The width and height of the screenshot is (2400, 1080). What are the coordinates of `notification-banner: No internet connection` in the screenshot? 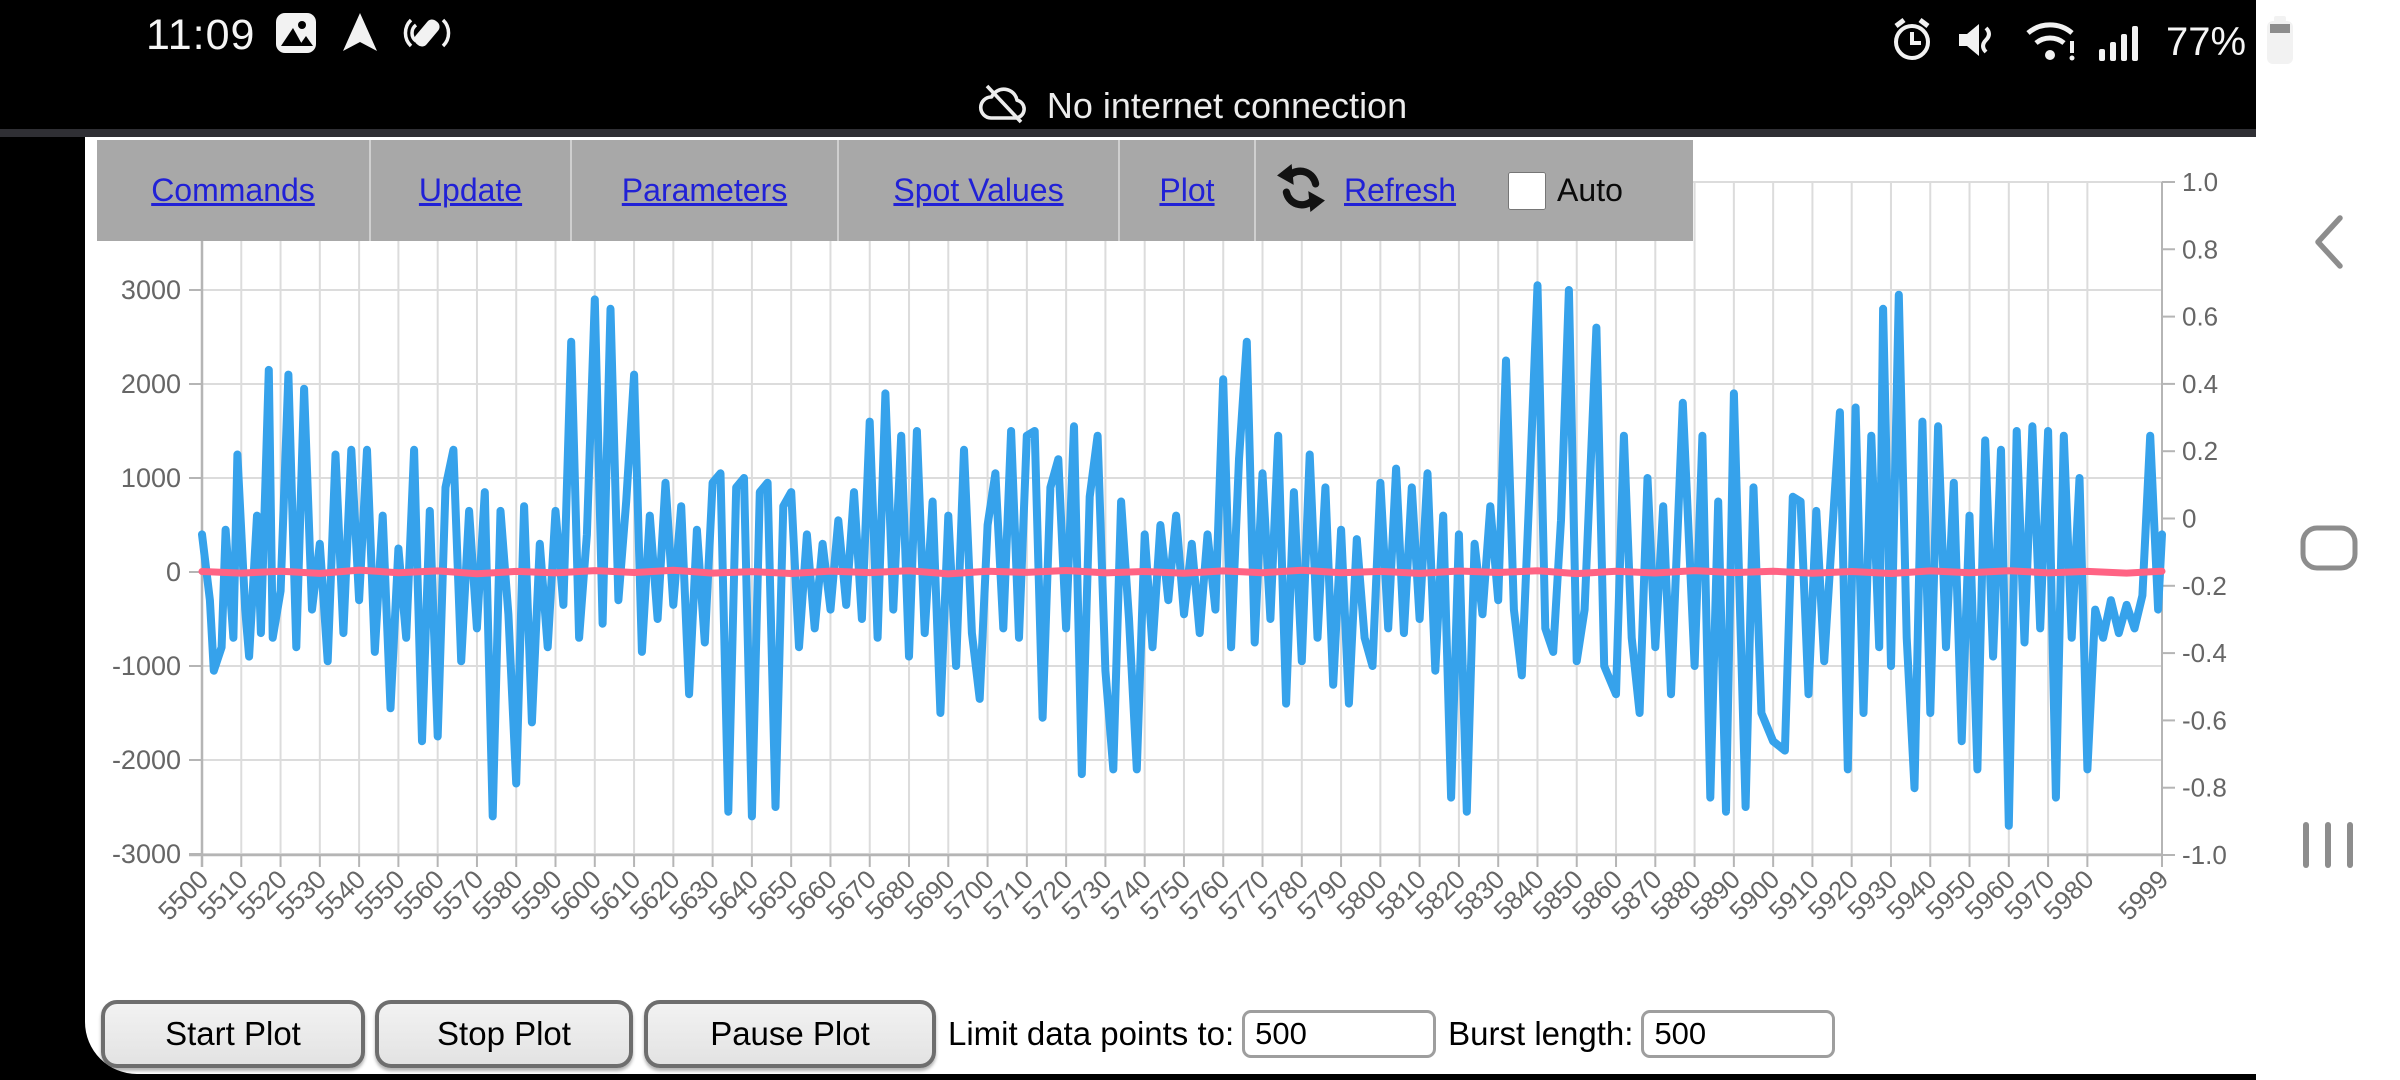 It's located at (1192, 106).